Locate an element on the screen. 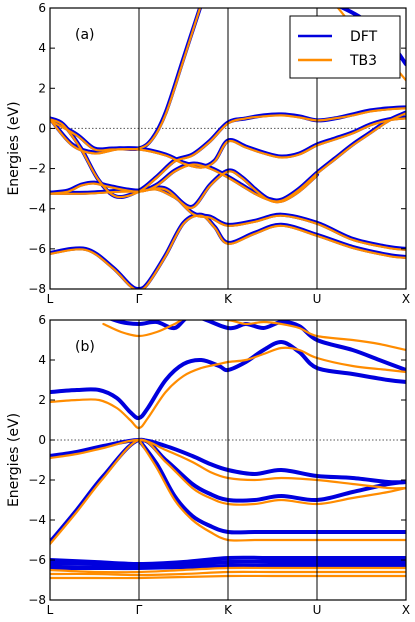  legend-box is located at coordinates (345, 47).